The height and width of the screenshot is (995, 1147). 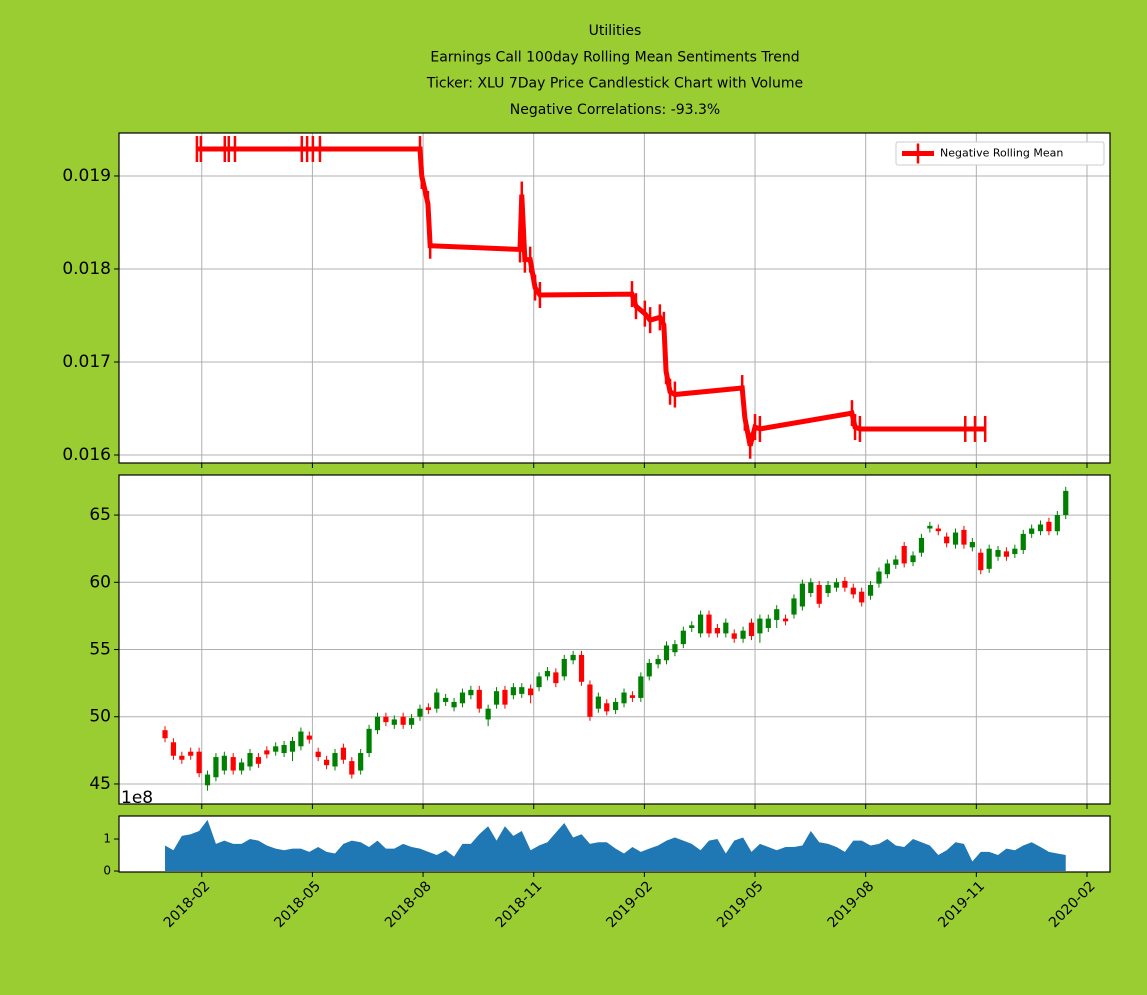 I want to click on plot-frame, so click(x=614, y=844).